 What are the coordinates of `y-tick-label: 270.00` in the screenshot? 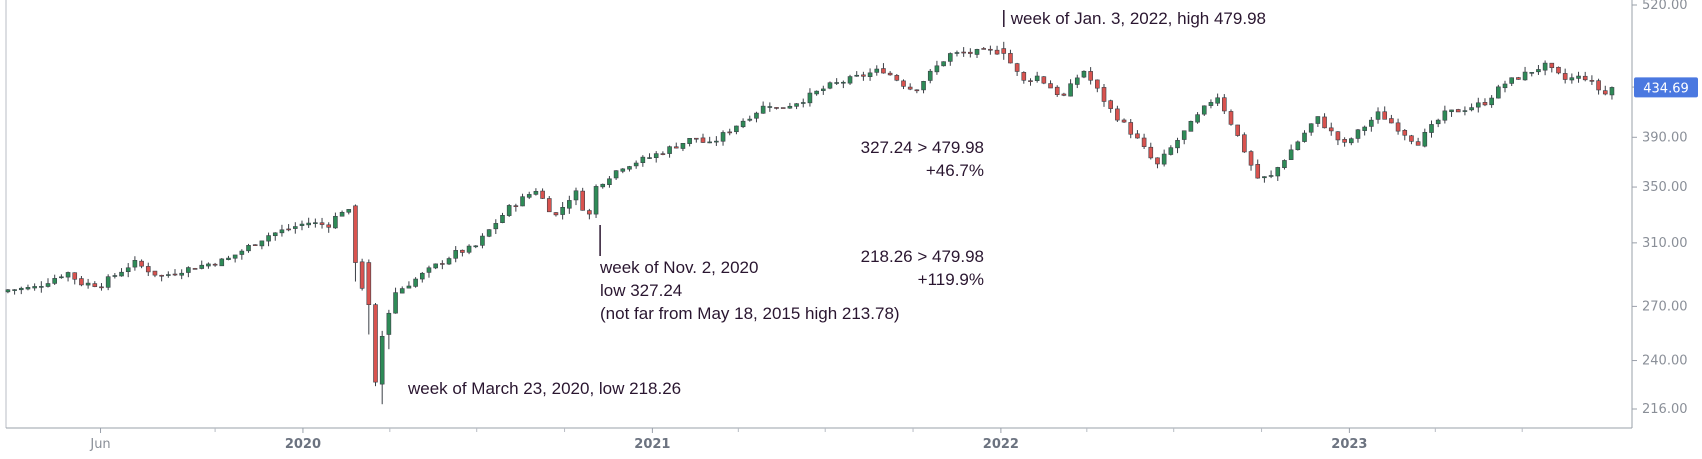 It's located at (1665, 306).